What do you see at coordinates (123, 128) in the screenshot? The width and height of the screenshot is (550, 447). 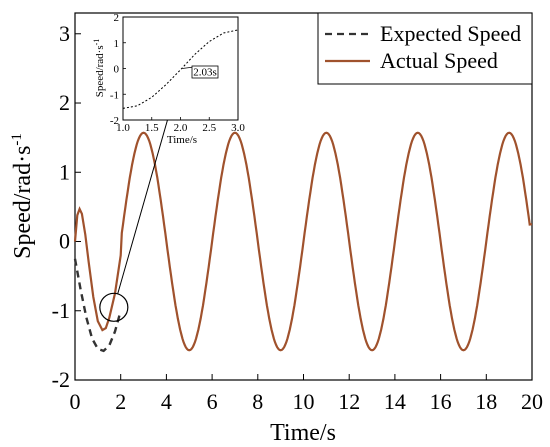 I see `inset-x-tick-label: 1.0` at bounding box center [123, 128].